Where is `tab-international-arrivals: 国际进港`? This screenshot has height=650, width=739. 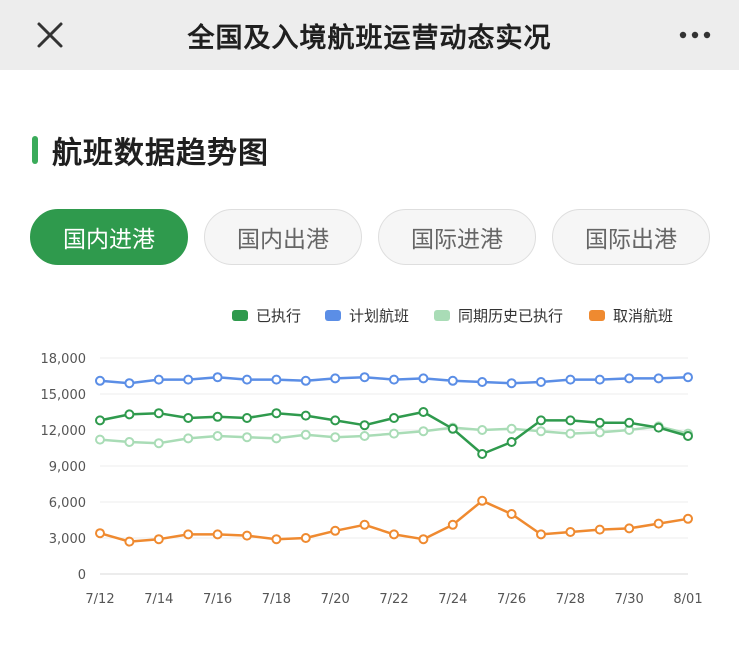
tab-international-arrivals: 国际进港 is located at coordinates (457, 237).